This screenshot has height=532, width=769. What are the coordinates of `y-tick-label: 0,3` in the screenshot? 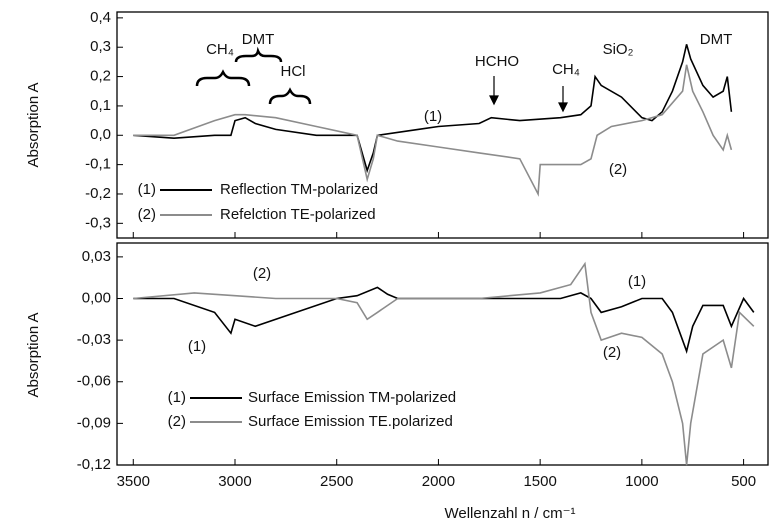 It's located at (100, 46).